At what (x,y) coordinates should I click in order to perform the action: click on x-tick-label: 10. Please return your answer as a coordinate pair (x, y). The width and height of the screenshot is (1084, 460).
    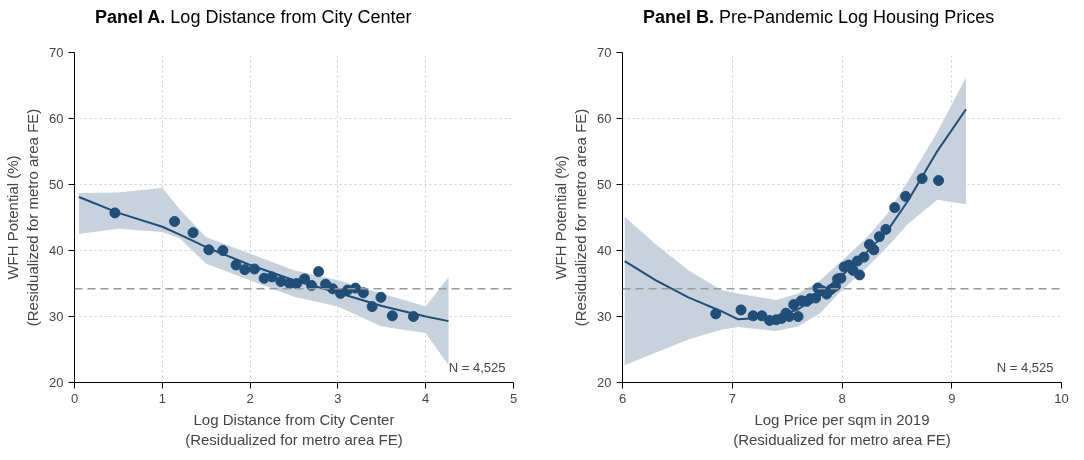
    Looking at the image, I should click on (1061, 398).